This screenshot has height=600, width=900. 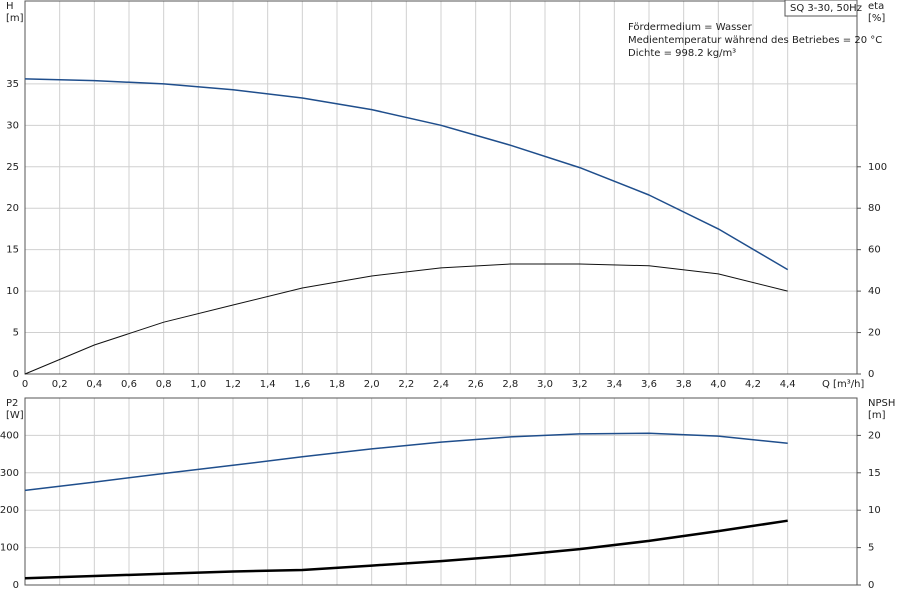 What do you see at coordinates (510, 384) in the screenshot?
I see `x-tick-label: 2,8` at bounding box center [510, 384].